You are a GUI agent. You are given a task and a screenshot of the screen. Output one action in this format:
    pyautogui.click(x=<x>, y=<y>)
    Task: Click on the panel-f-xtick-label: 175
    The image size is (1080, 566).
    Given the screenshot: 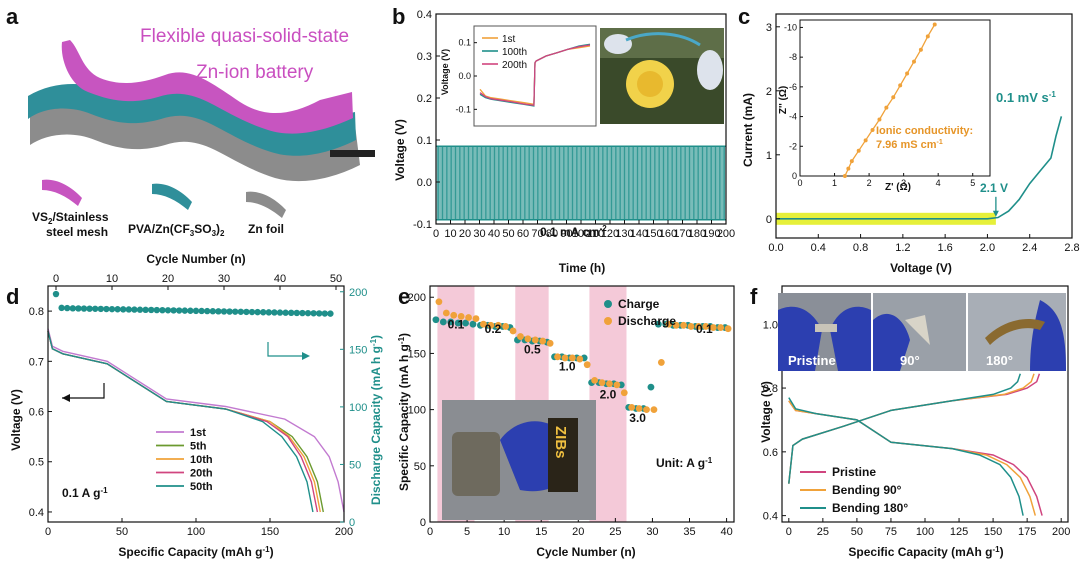 What is the action you would take?
    pyautogui.click(x=1027, y=532)
    